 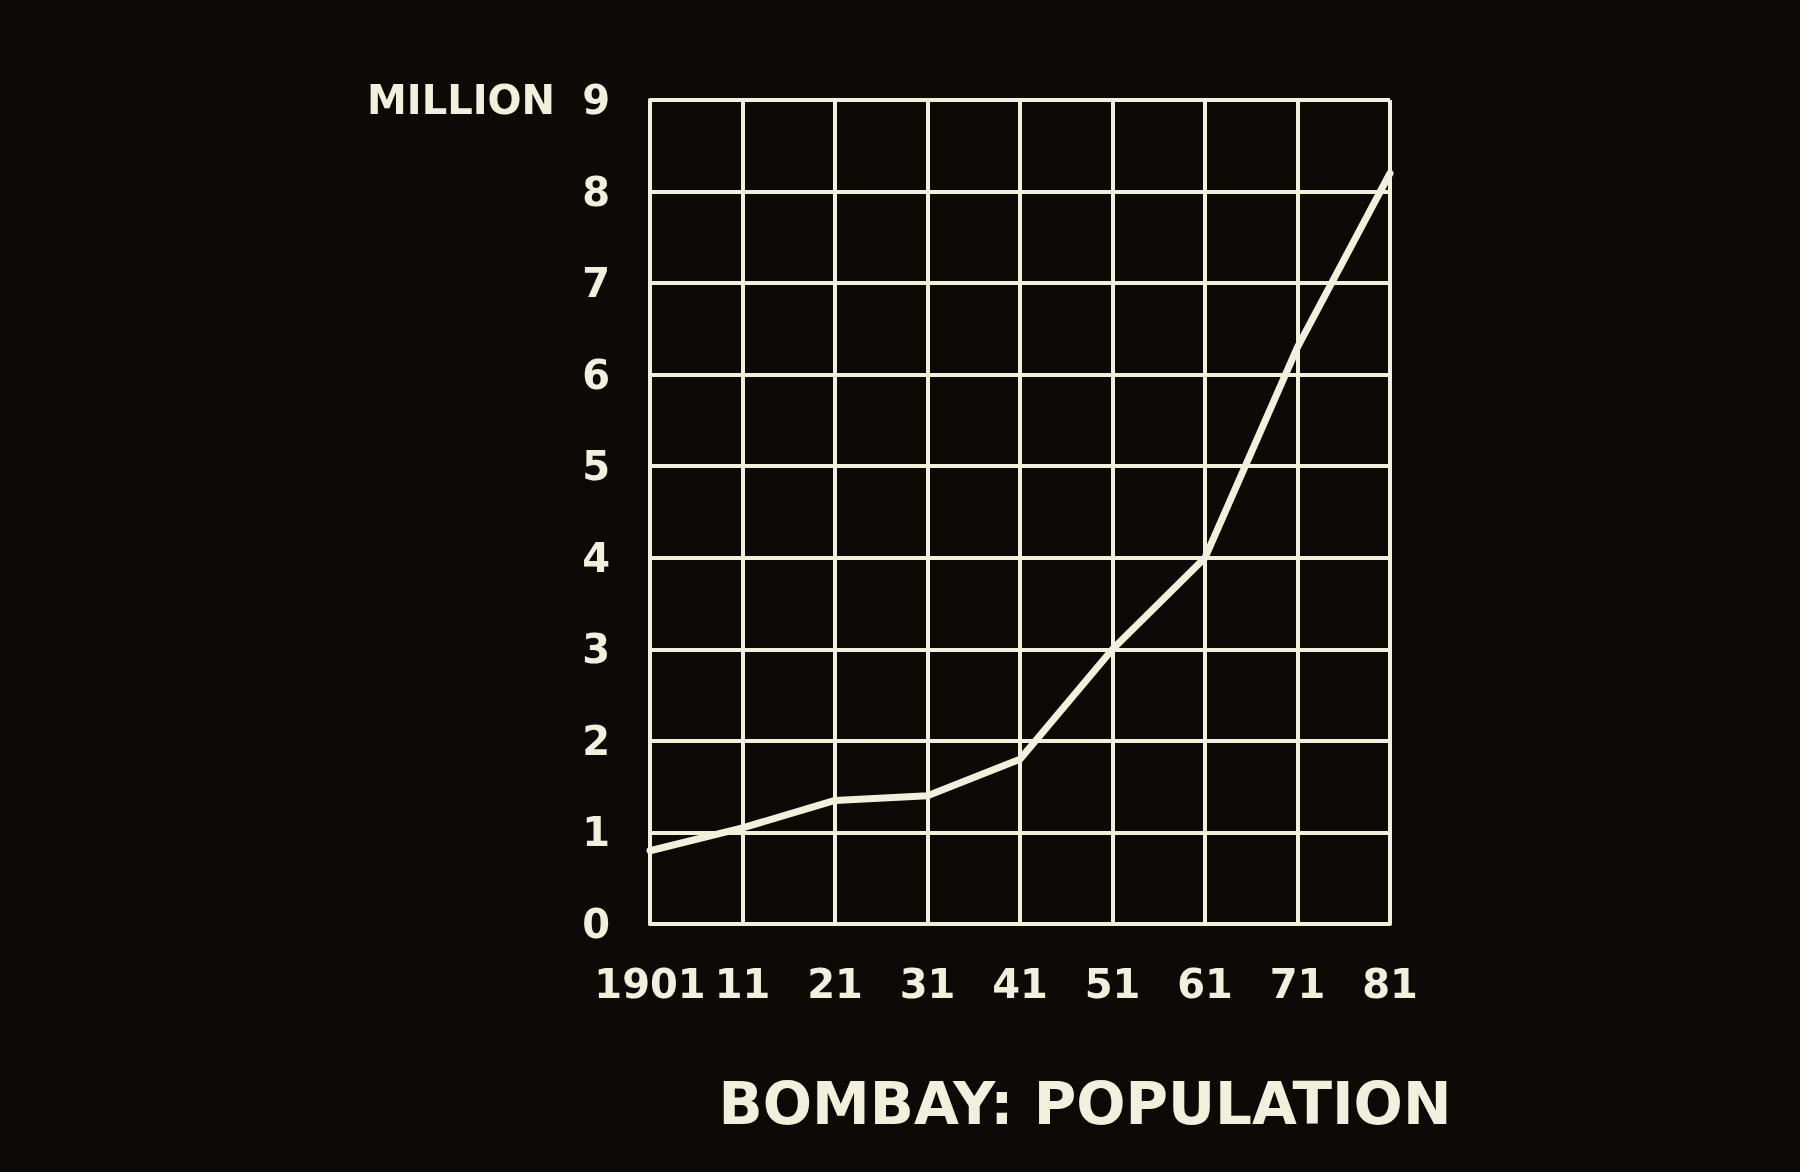 What do you see at coordinates (596, 832) in the screenshot?
I see `y-tick-label: 1` at bounding box center [596, 832].